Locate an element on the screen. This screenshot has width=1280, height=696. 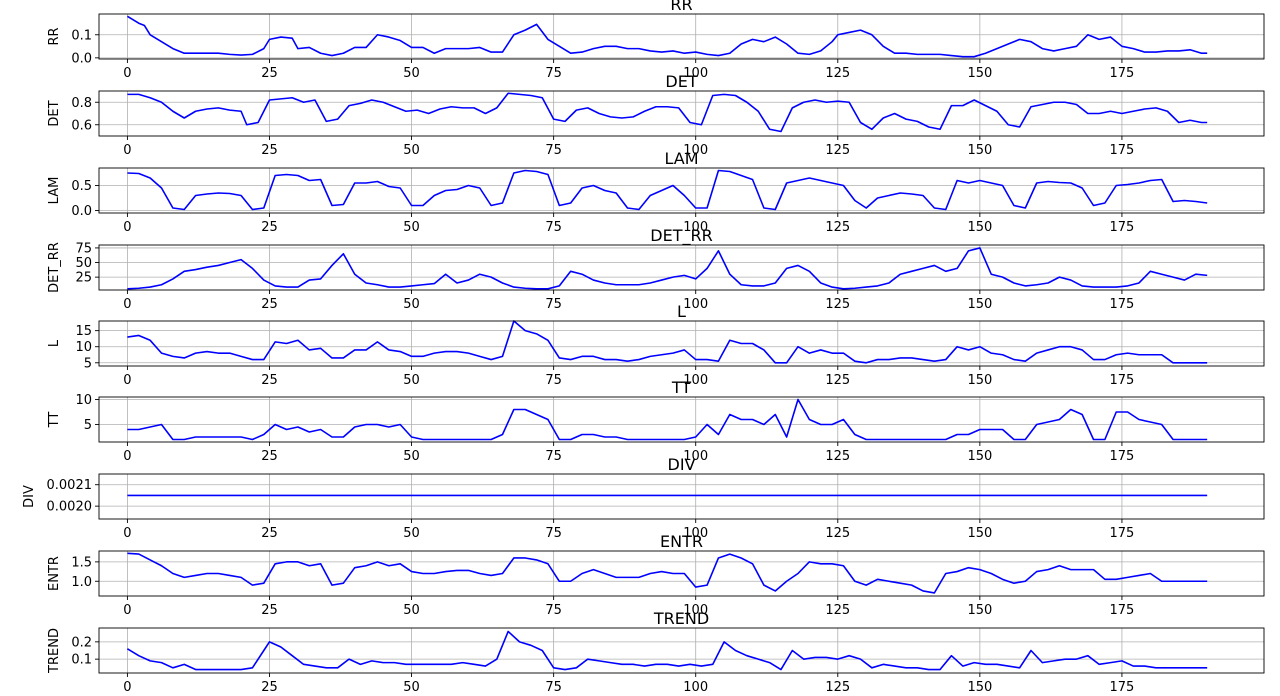
subplot-title: L is located at coordinates (681, 311).